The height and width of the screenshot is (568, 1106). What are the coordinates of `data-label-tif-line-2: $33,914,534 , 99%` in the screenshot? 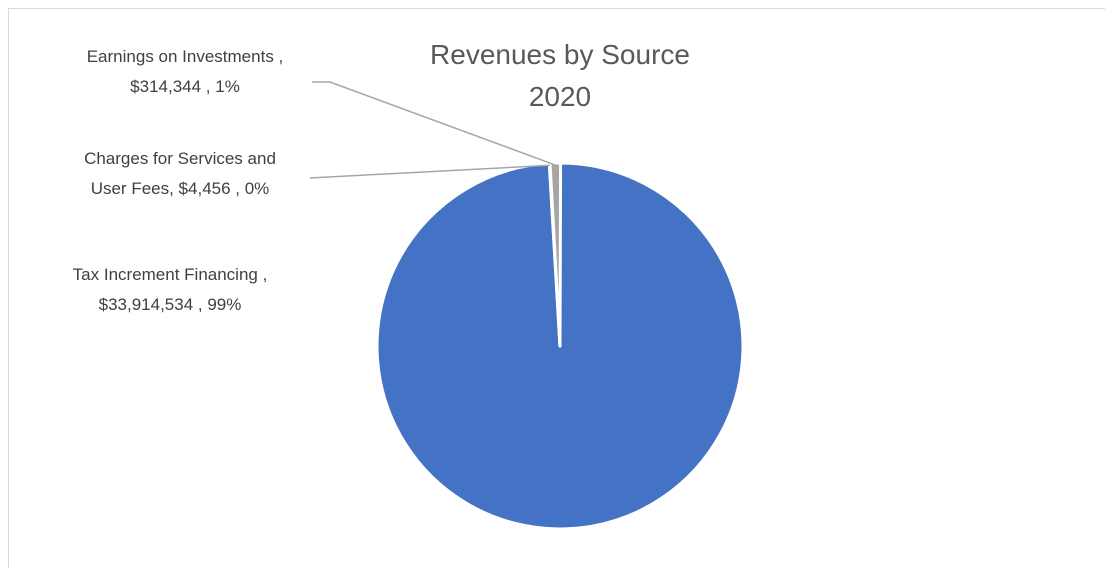 It's located at (170, 304).